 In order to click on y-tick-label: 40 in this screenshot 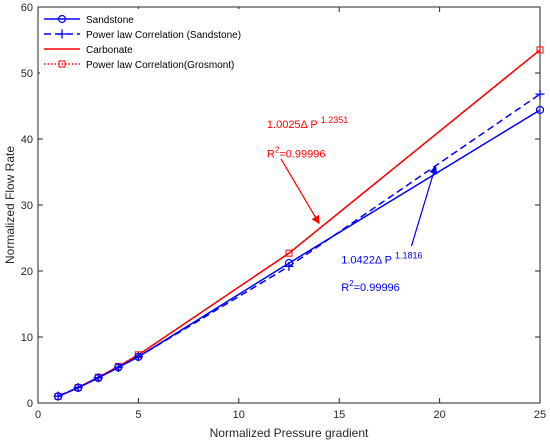, I will do `click(27, 140)`.